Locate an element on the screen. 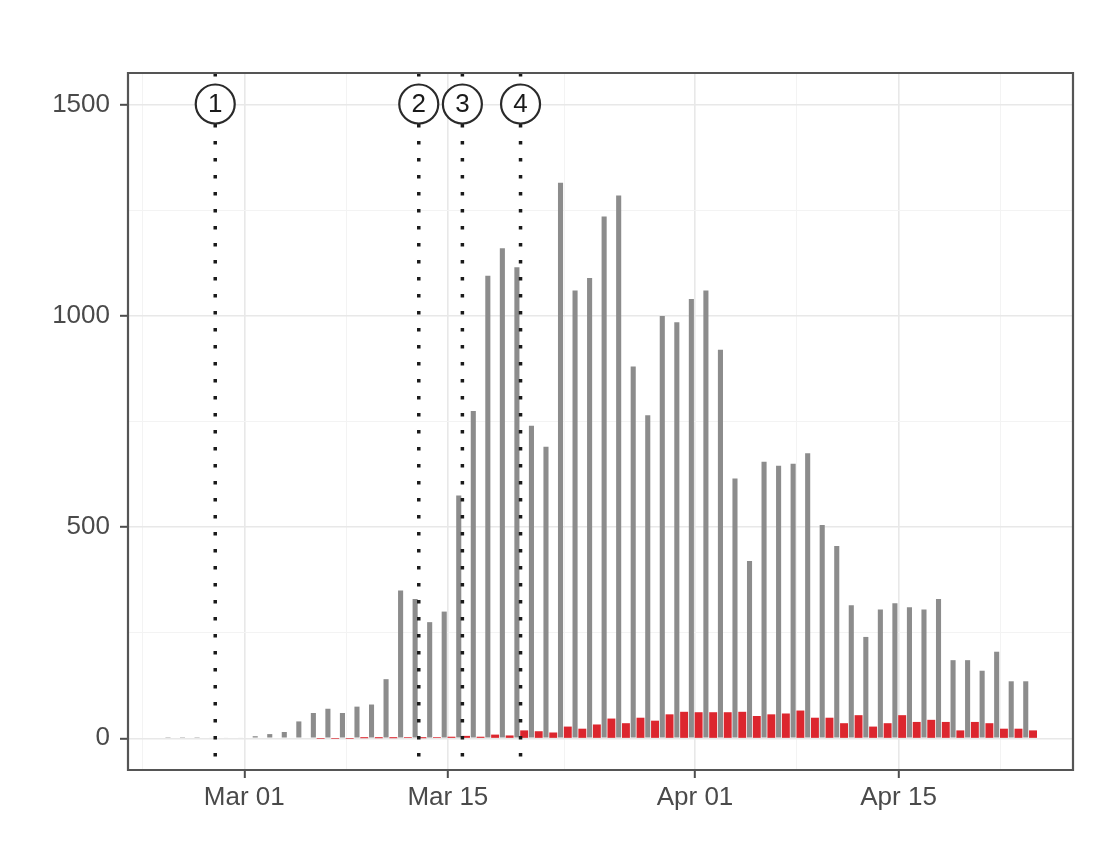 This screenshot has width=1099, height=861. ref-line-label: 2 is located at coordinates (418, 103).